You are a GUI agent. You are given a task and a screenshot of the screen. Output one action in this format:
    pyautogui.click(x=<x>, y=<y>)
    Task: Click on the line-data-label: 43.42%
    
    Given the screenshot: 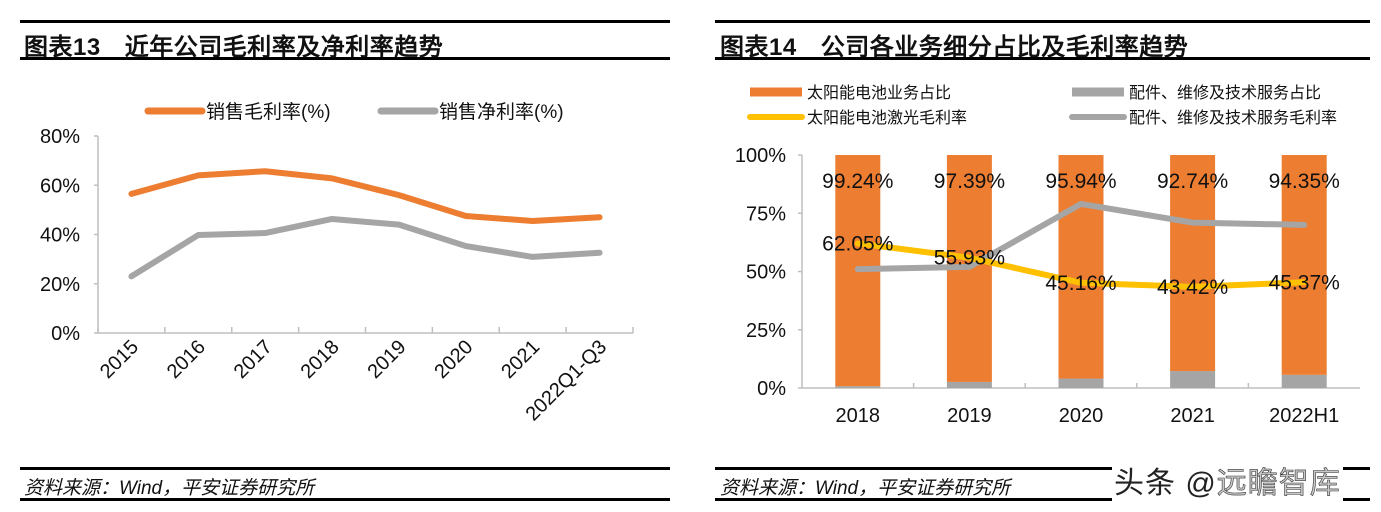 What is the action you would take?
    pyautogui.click(x=1192, y=287)
    